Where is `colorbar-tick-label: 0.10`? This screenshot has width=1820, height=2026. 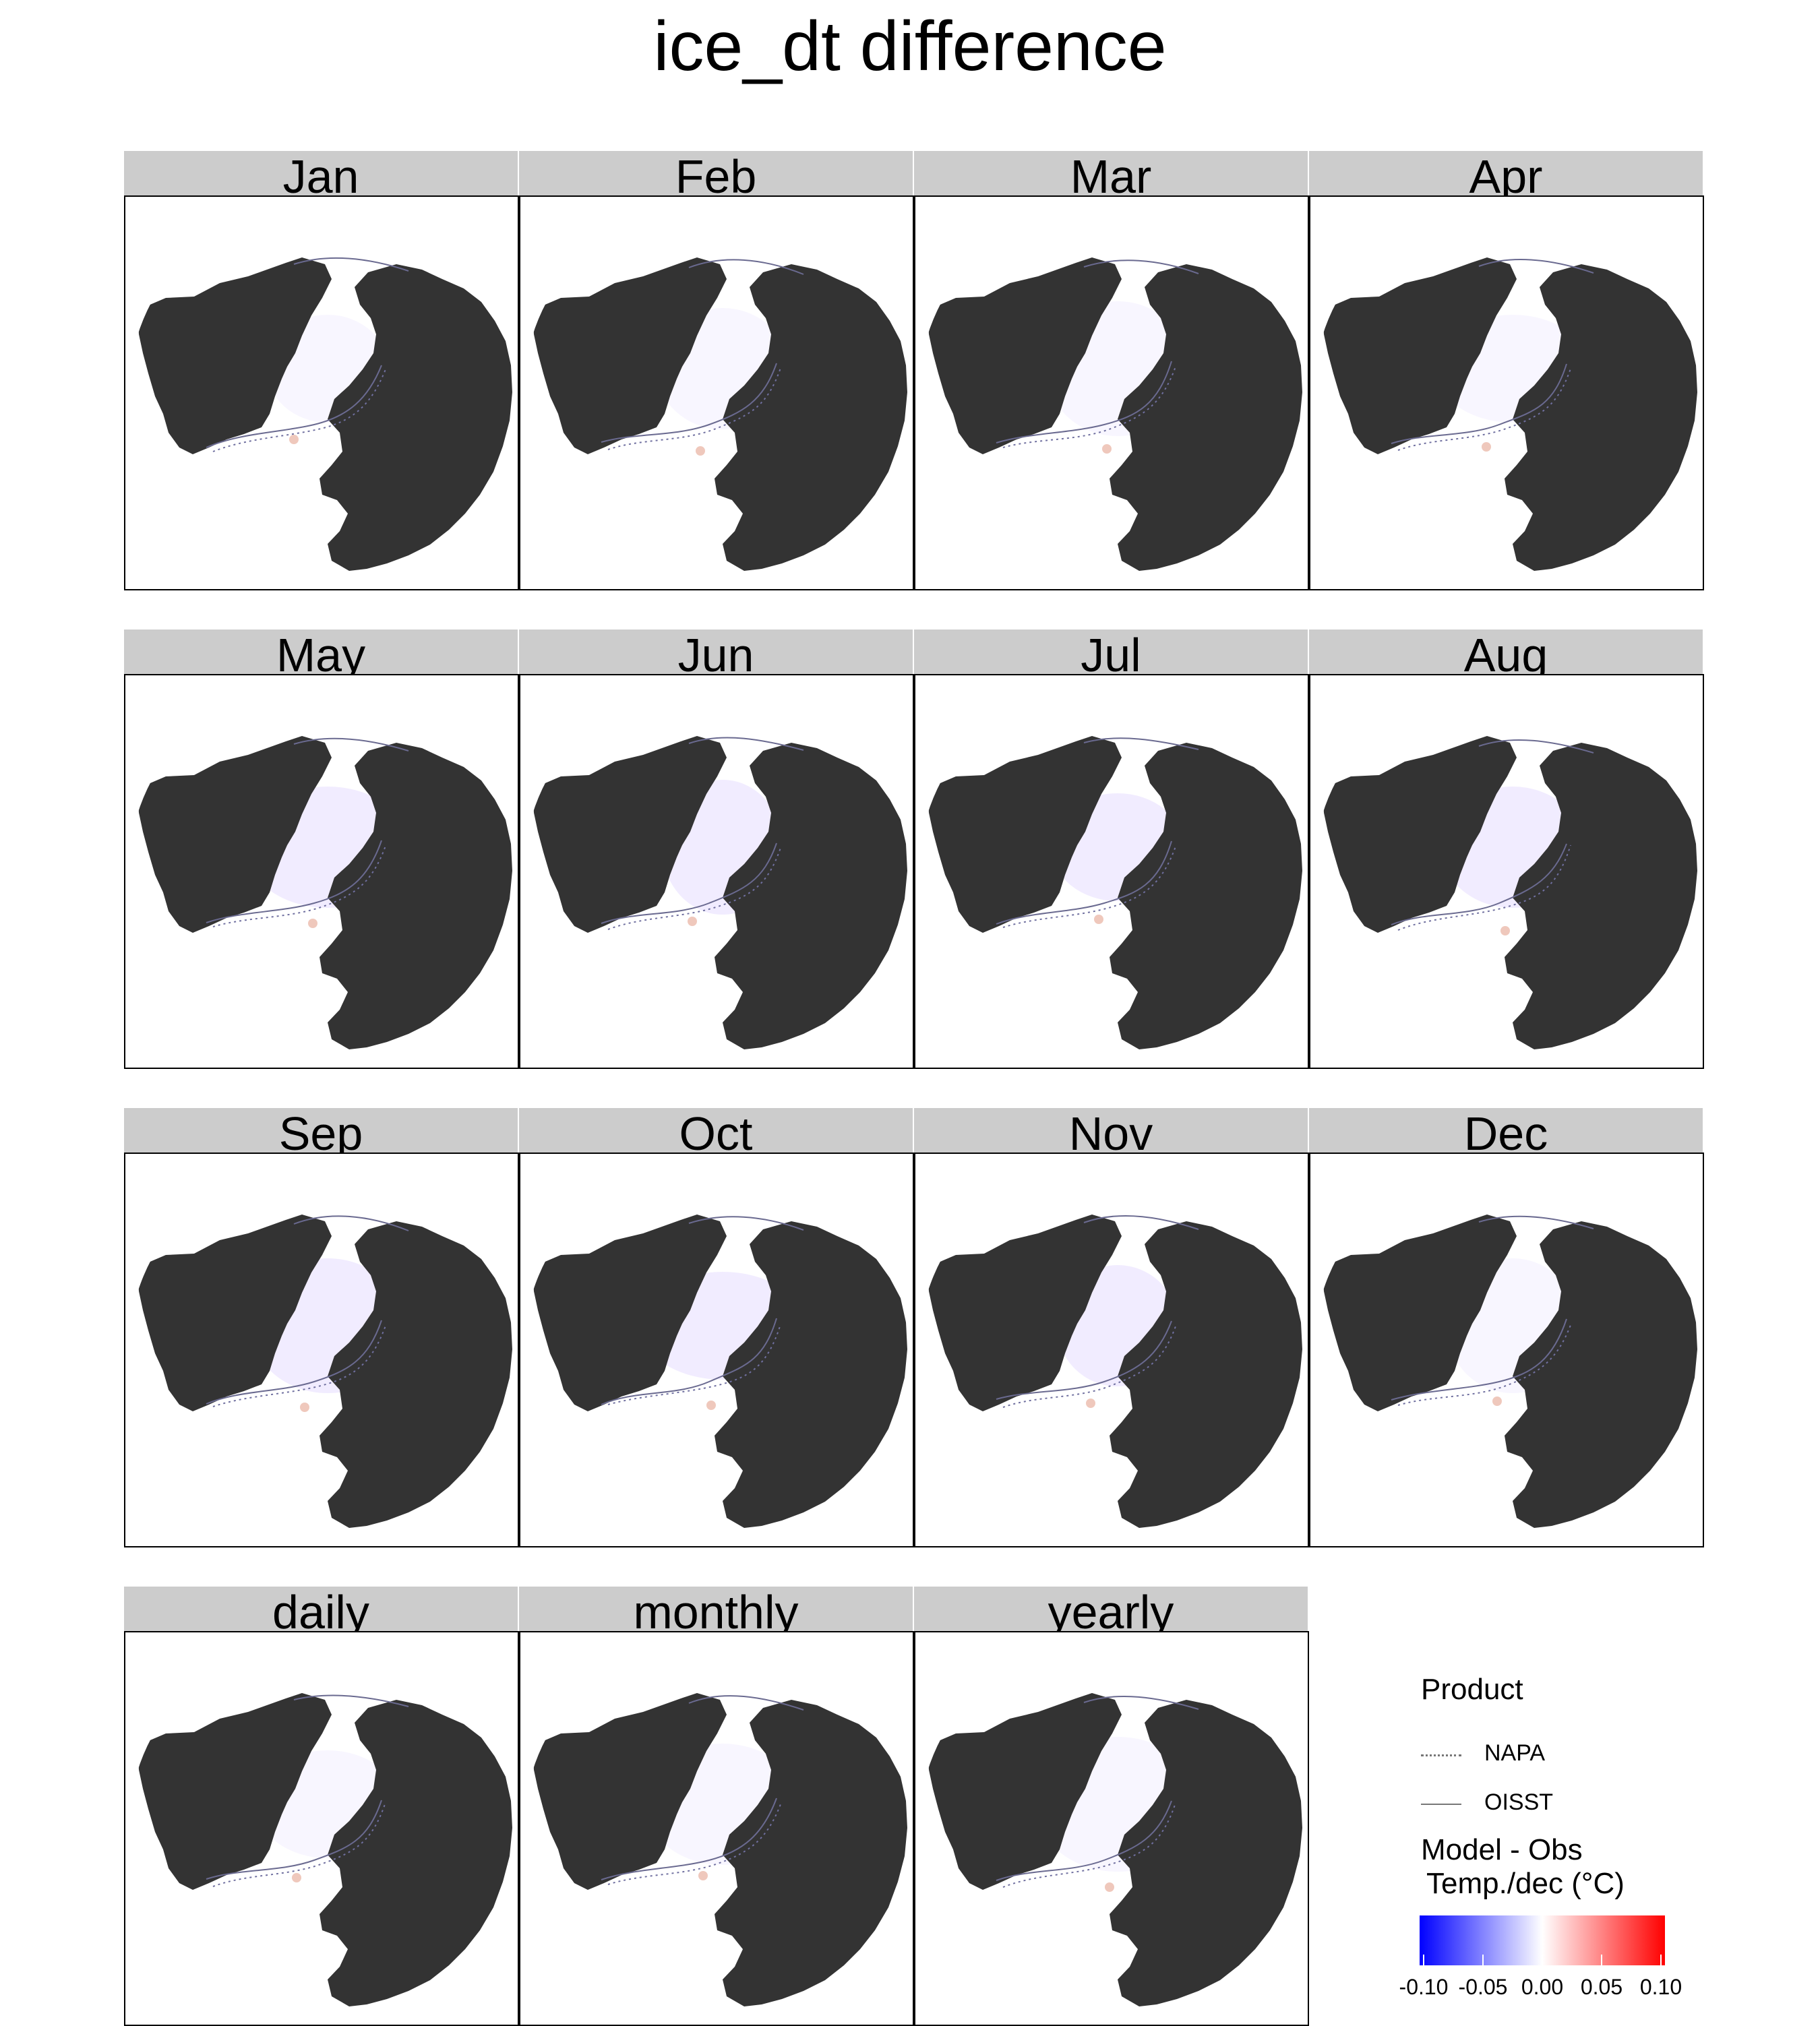
colorbar-tick-label: 0.10 is located at coordinates (1660, 1987).